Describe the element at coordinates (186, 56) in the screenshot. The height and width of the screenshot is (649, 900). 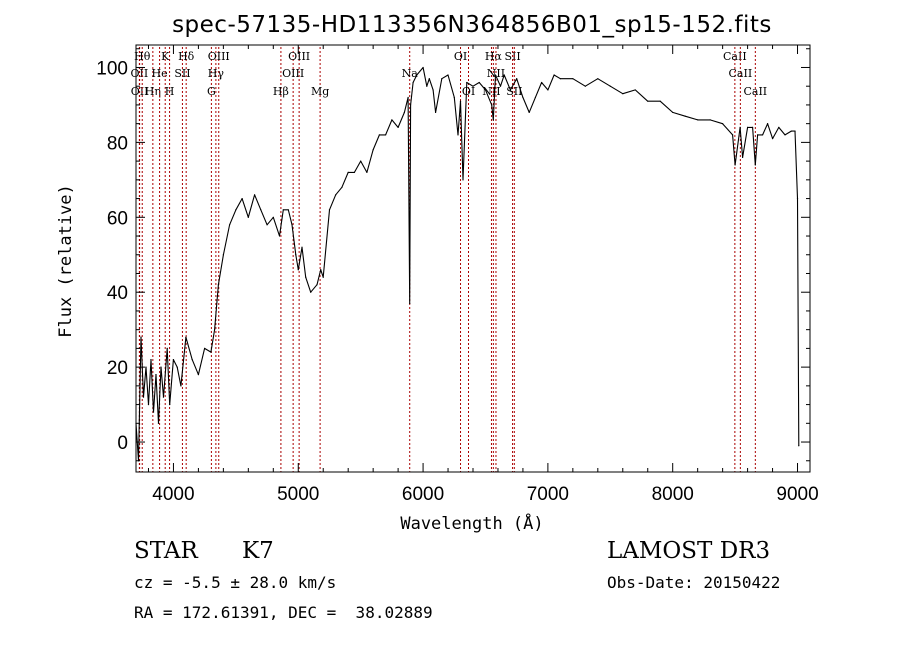
I see `line-label-8: Hδ` at that location.